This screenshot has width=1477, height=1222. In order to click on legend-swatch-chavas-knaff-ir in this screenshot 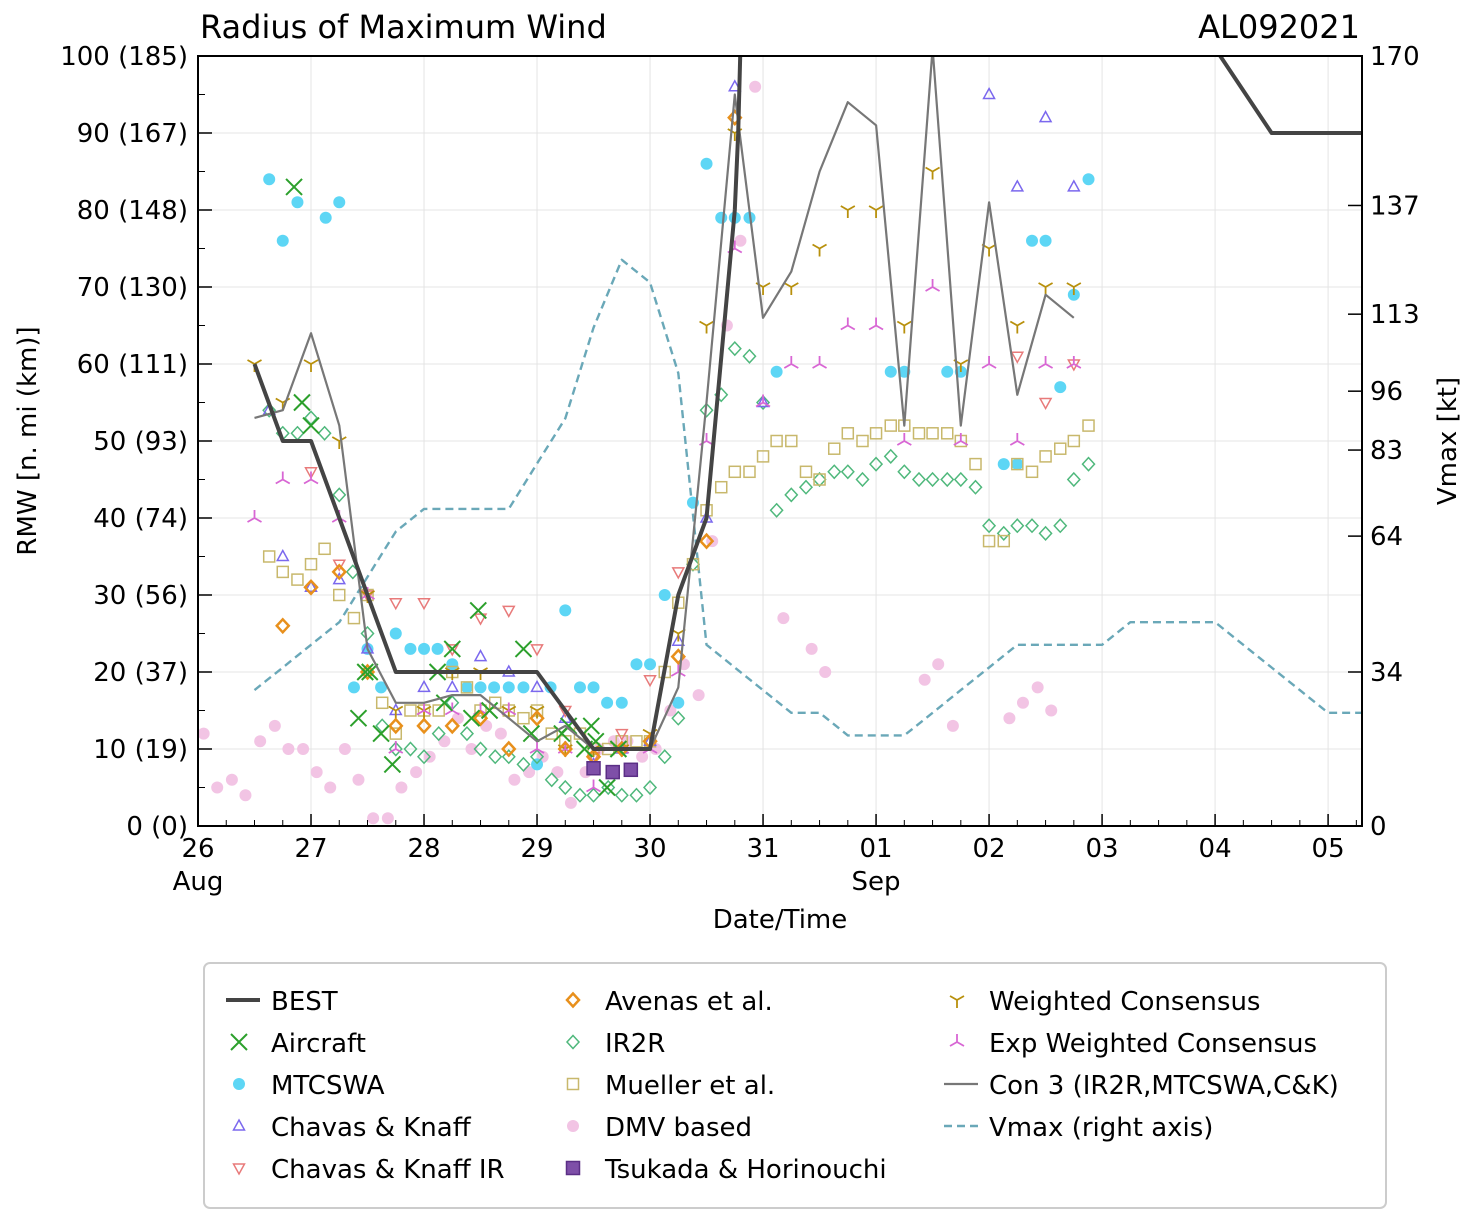, I will do `click(239, 1169)`.